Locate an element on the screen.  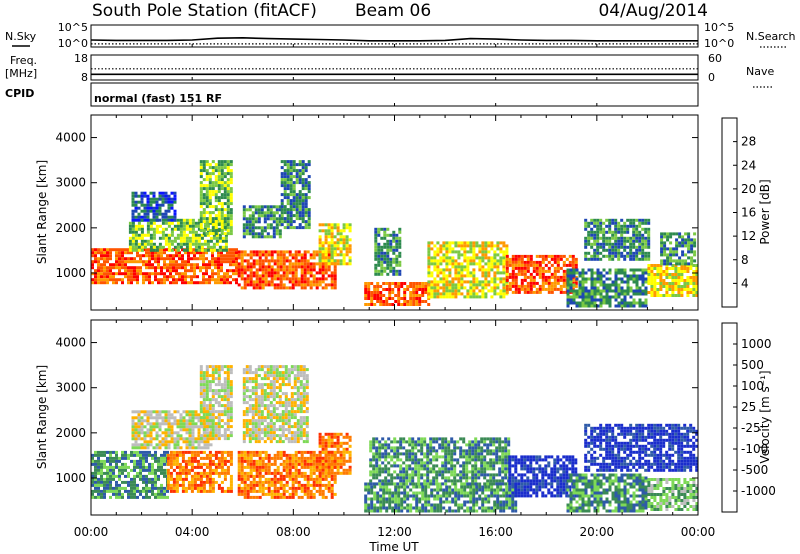
power-y-axis-label: Slant Range [km] is located at coordinates (42, 212).